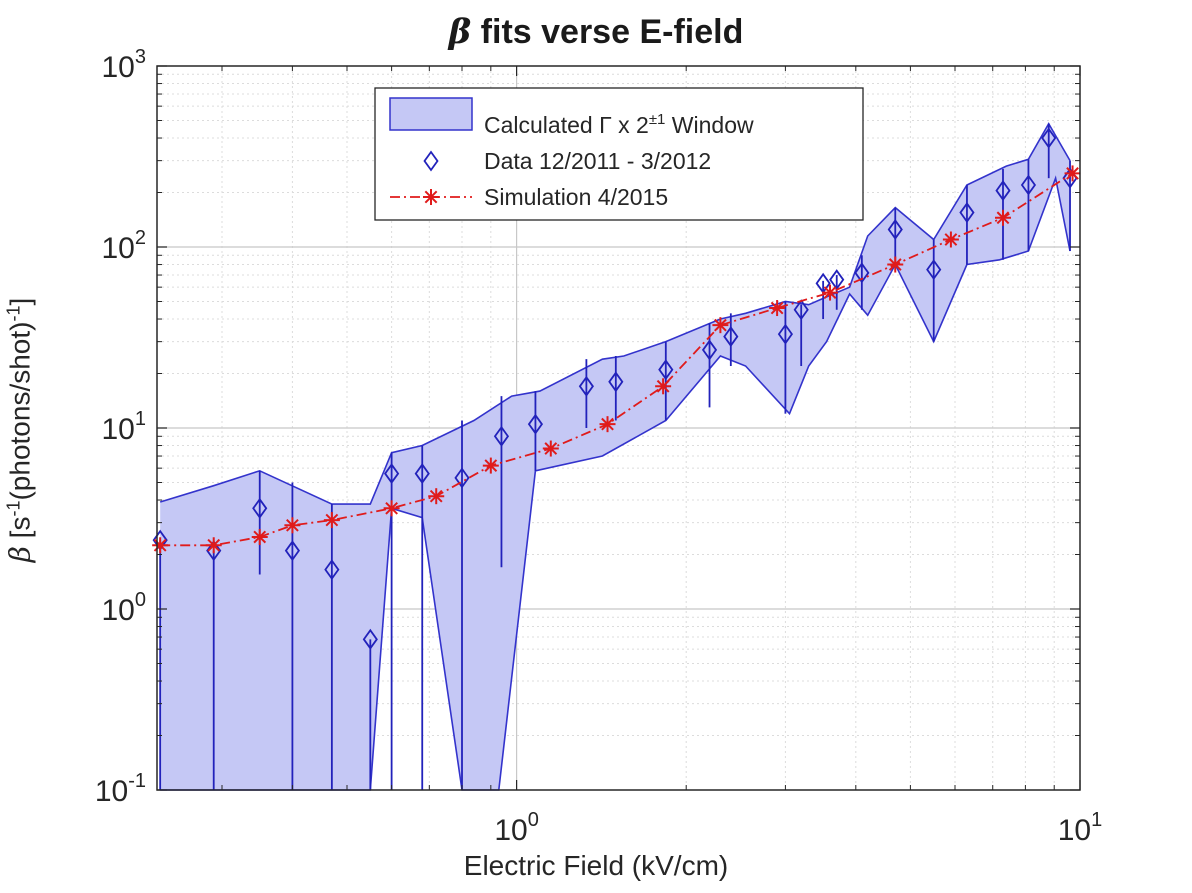 Image resolution: width=1192 pixels, height=893 pixels. I want to click on y-tick-label: 10², so click(124, 246).